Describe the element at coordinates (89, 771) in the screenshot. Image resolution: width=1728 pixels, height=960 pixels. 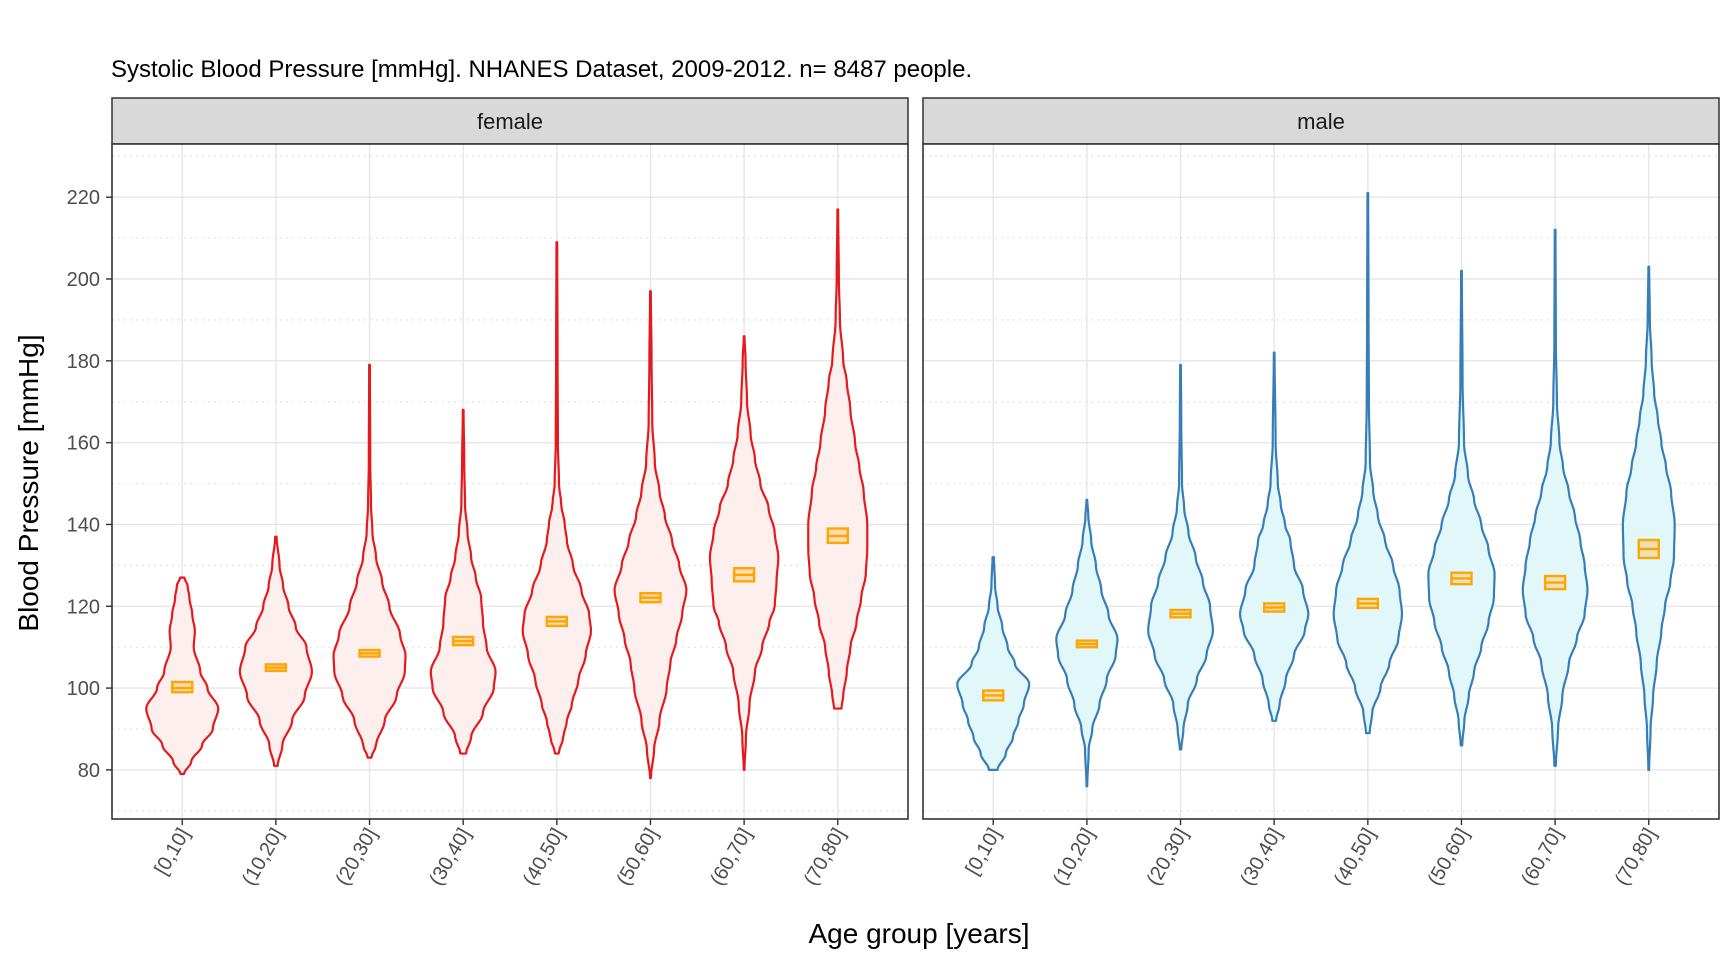
I see `y-tick-label: 80` at that location.